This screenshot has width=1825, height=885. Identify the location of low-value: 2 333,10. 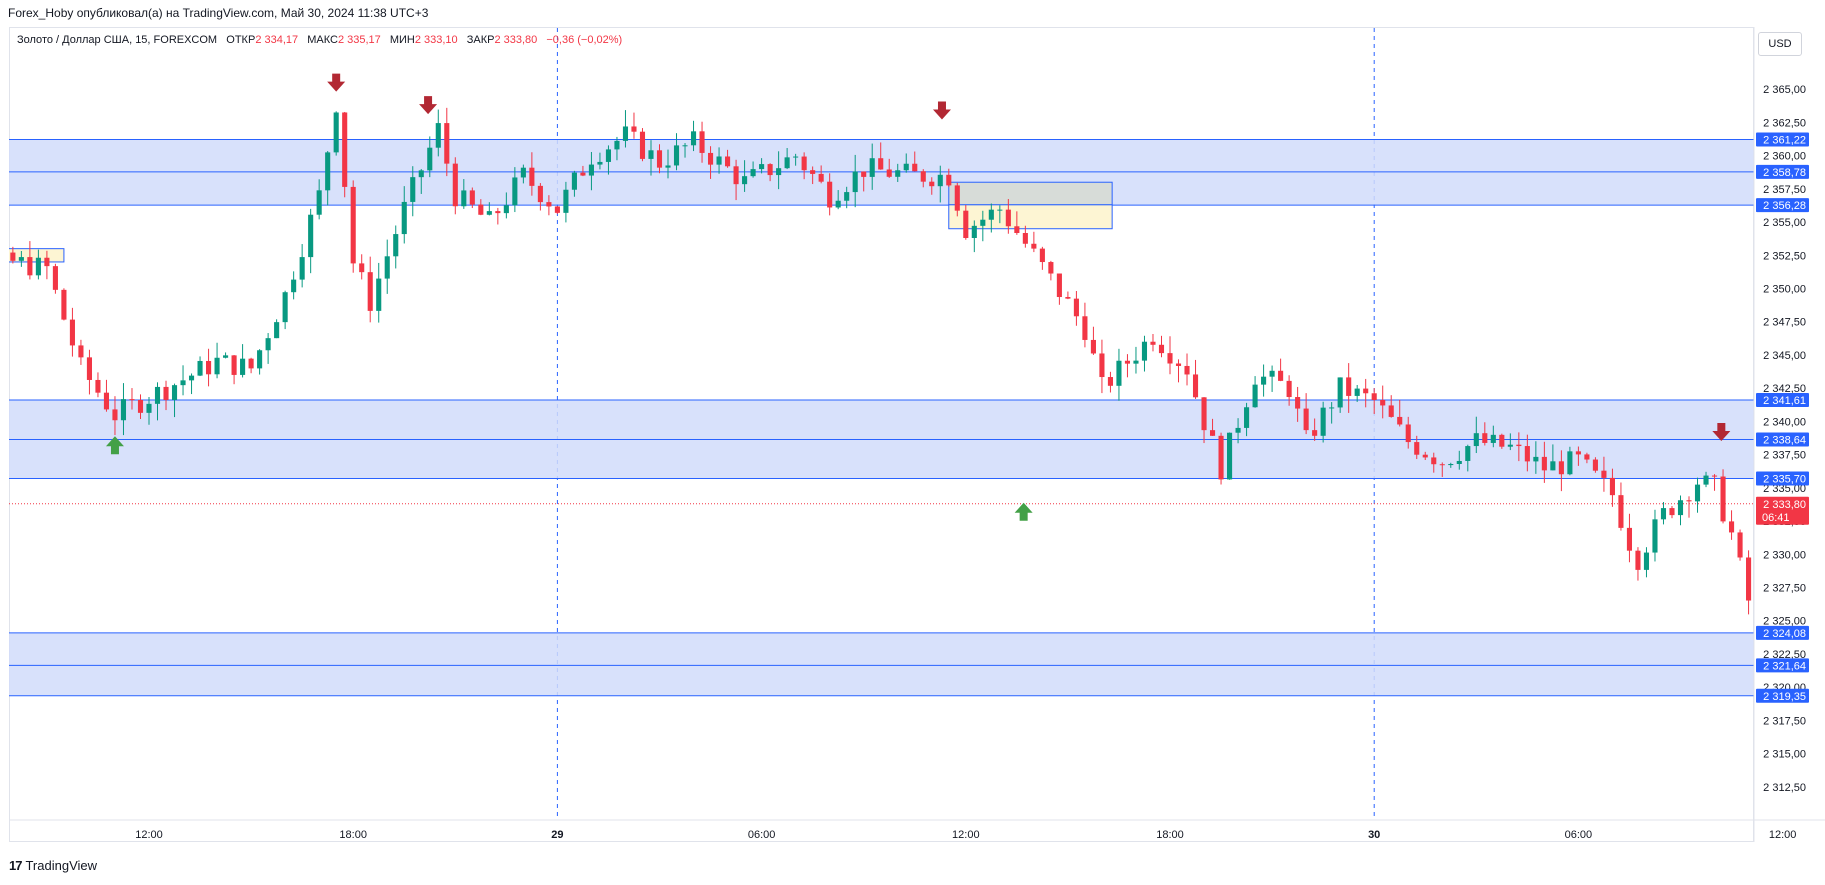
(436, 40).